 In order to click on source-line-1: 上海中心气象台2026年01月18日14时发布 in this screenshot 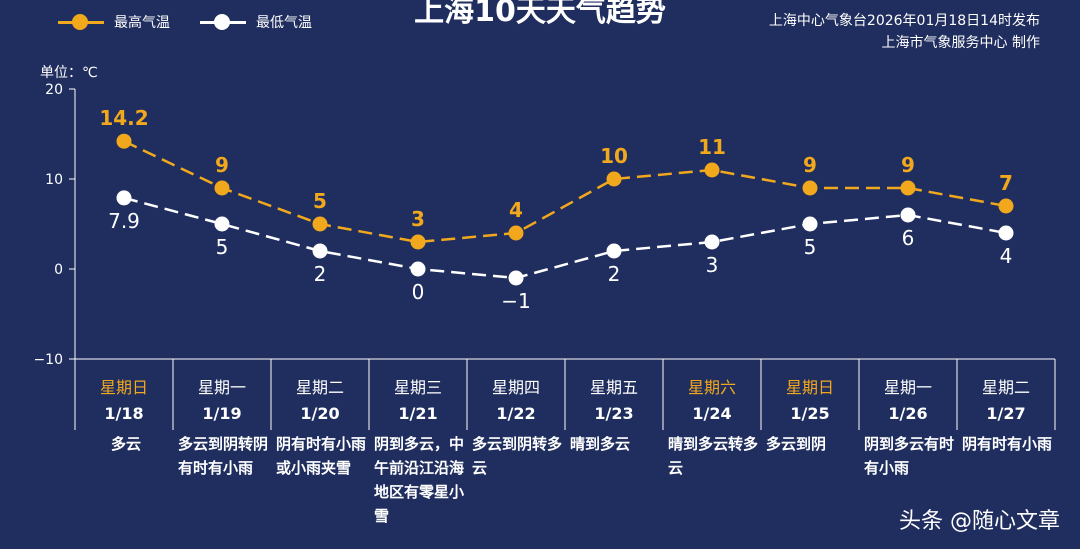, I will do `click(904, 21)`.